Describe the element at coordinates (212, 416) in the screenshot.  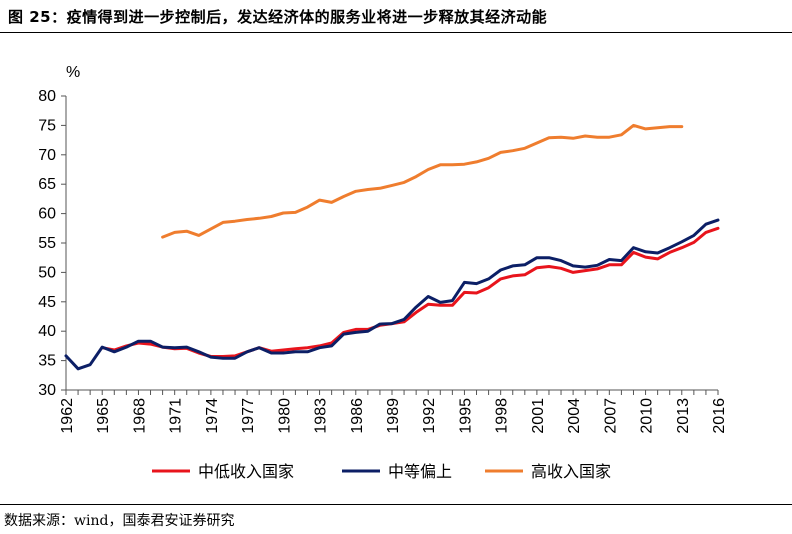
I see `x-tick-label: 1974` at that location.